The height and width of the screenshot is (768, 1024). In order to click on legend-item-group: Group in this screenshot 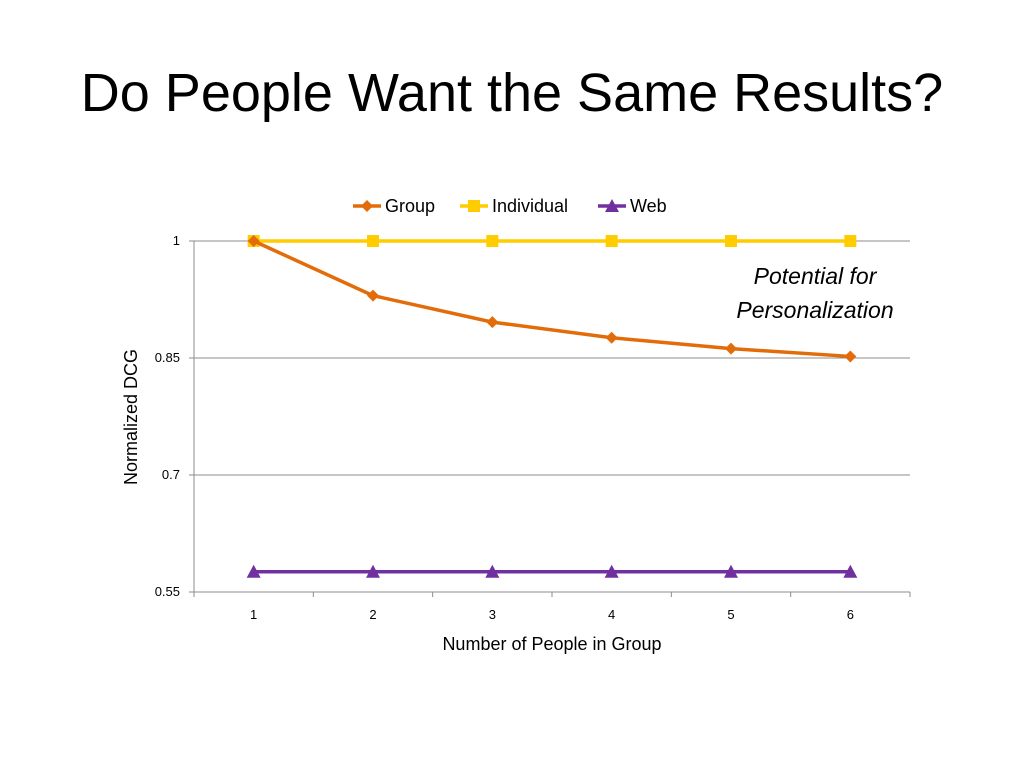, I will do `click(394, 206)`.